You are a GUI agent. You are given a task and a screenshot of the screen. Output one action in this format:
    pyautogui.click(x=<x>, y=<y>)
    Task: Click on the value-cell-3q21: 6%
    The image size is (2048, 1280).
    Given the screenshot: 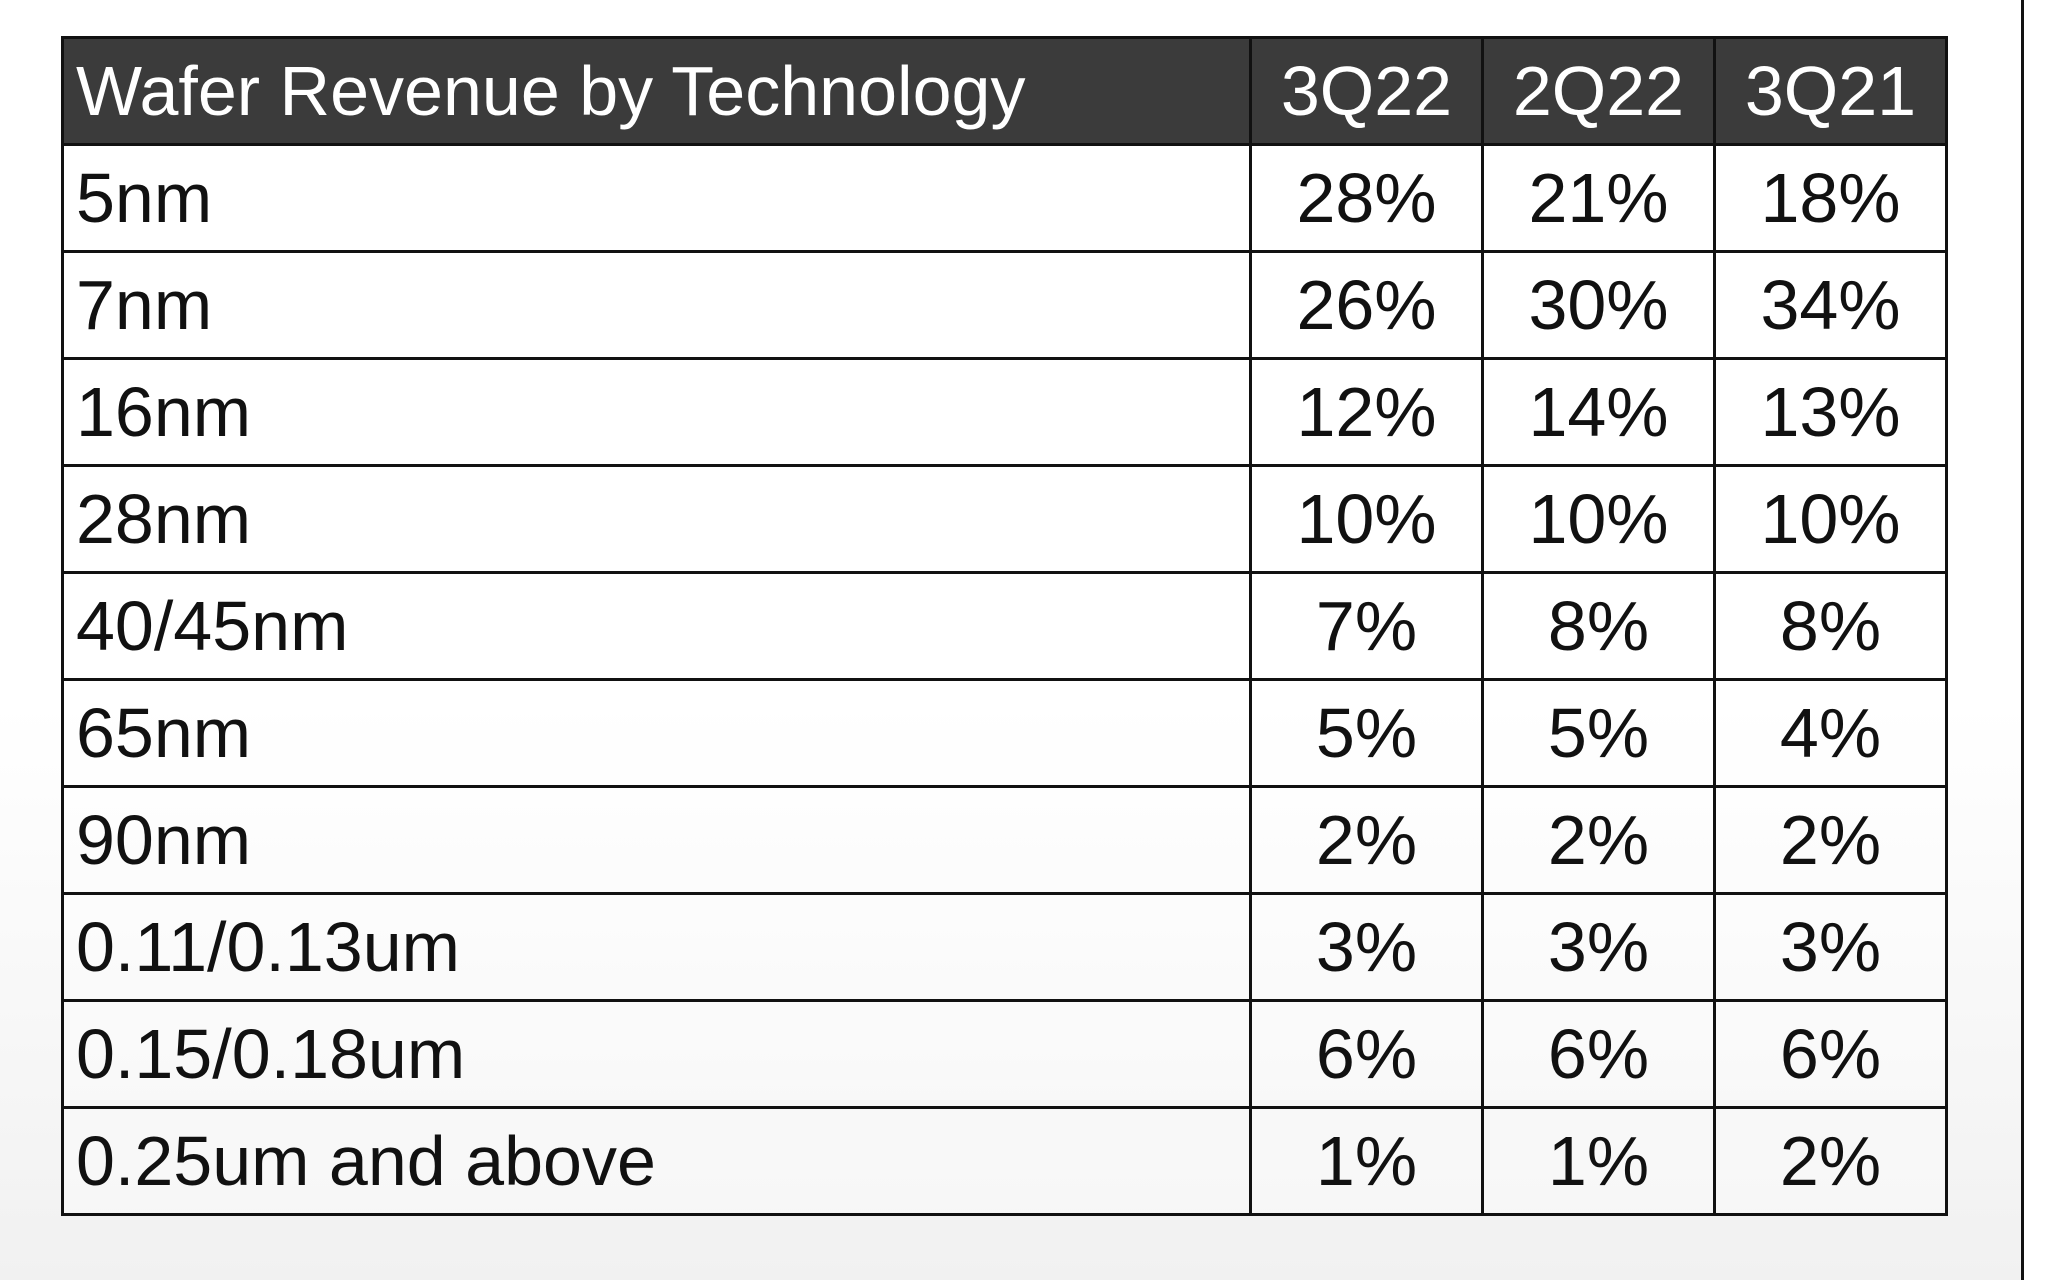 What is the action you would take?
    pyautogui.click(x=1830, y=1054)
    